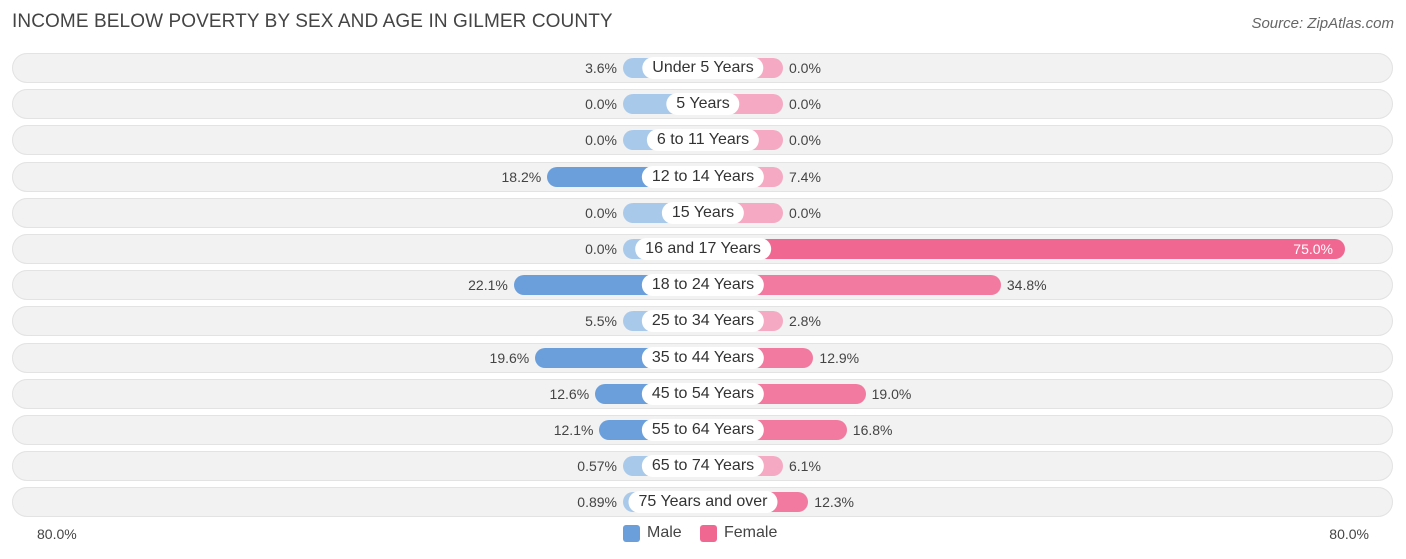 Image resolution: width=1406 pixels, height=559 pixels. Describe the element at coordinates (631, 533) in the screenshot. I see `legend-swatch-male` at that location.